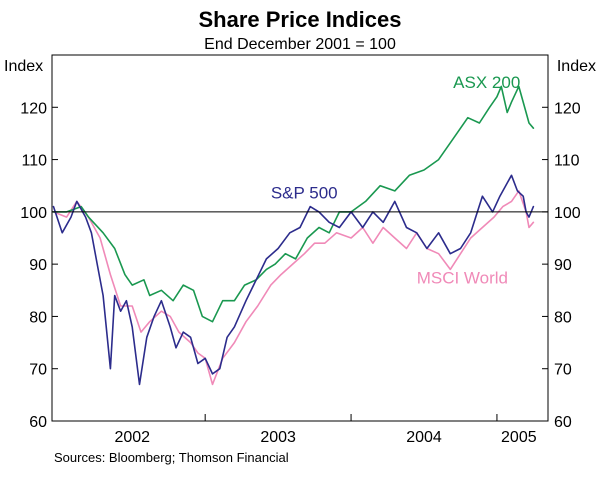 This screenshot has height=481, width=600. I want to click on y-tick-label-left: 90, so click(38, 265).